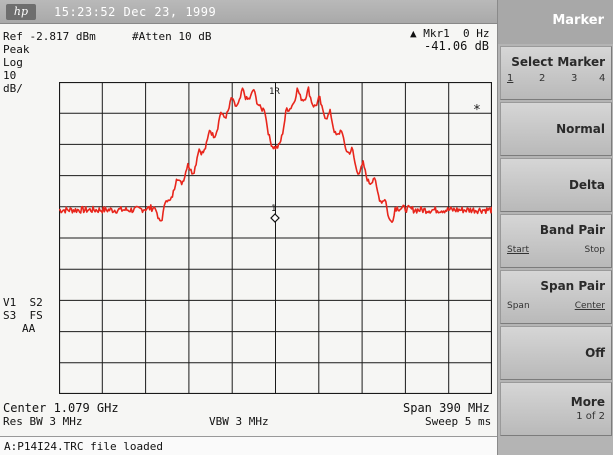  I want to click on scale-unit: dB/, so click(13, 88).